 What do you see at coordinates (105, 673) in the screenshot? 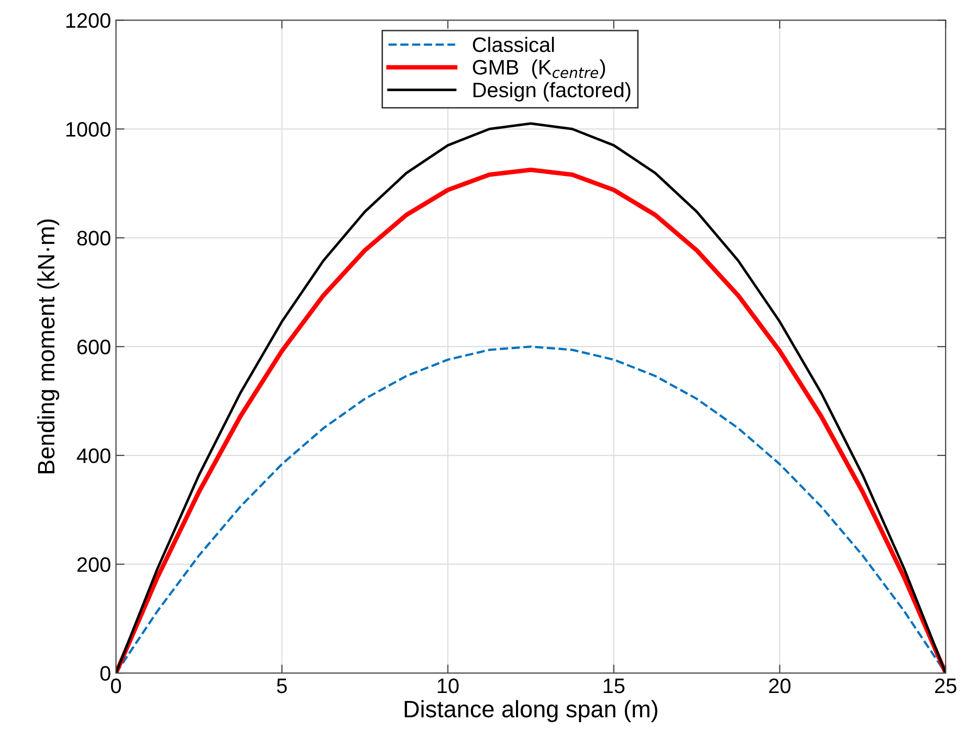
I see `y-tick-label: 0` at bounding box center [105, 673].